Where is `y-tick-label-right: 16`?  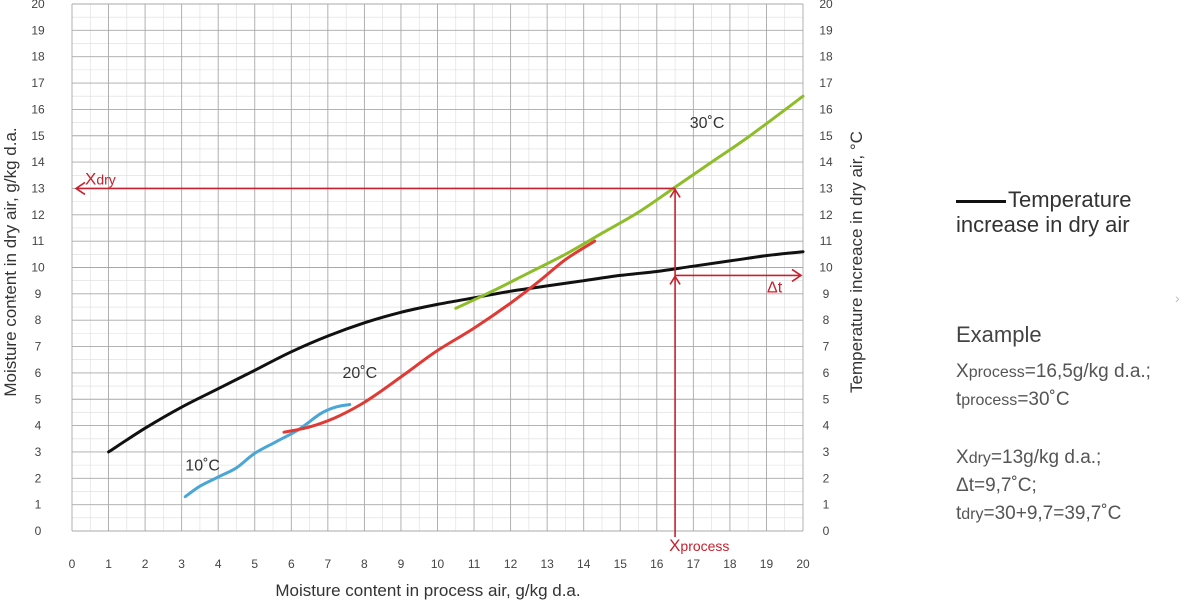 y-tick-label-right: 16 is located at coordinates (826, 109).